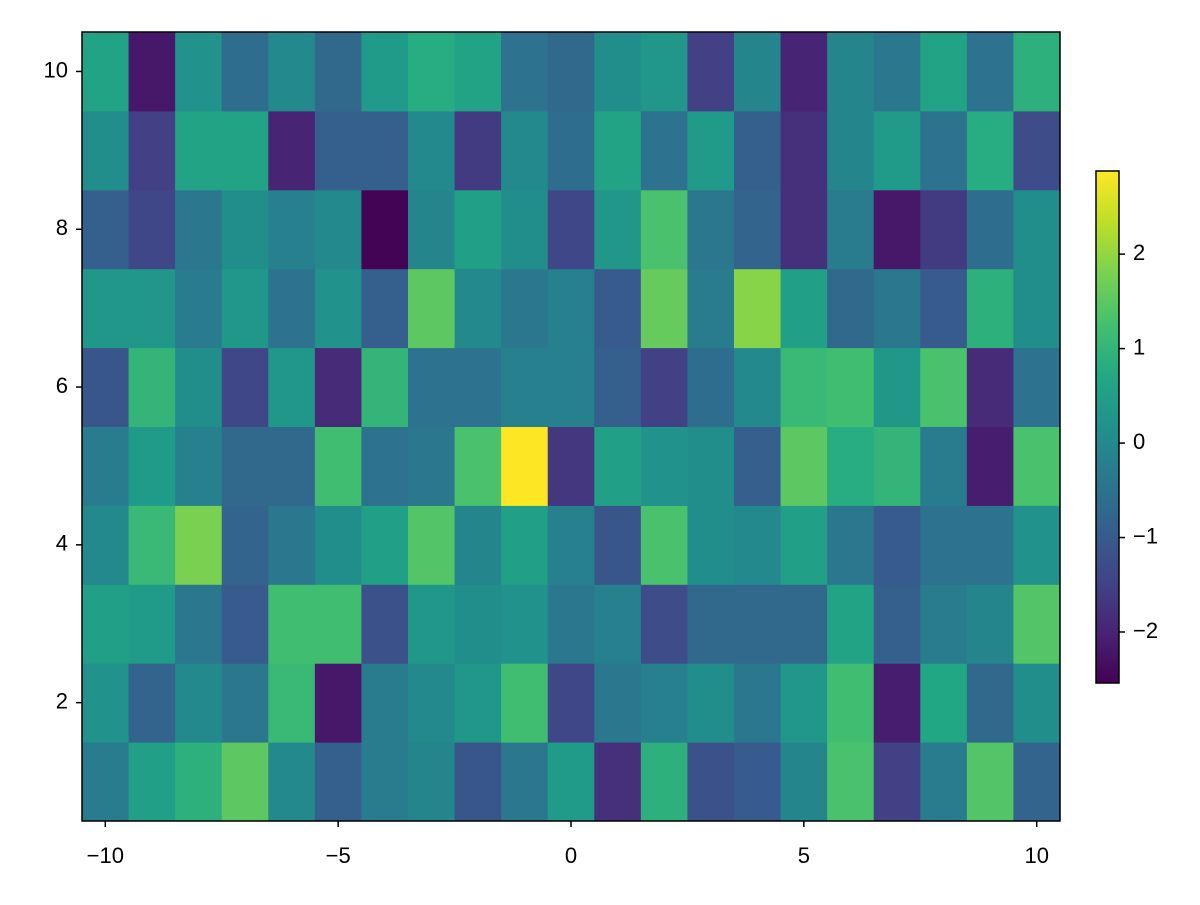 This screenshot has height=905, width=1200. I want to click on y-tick-label: 4, so click(62, 543).